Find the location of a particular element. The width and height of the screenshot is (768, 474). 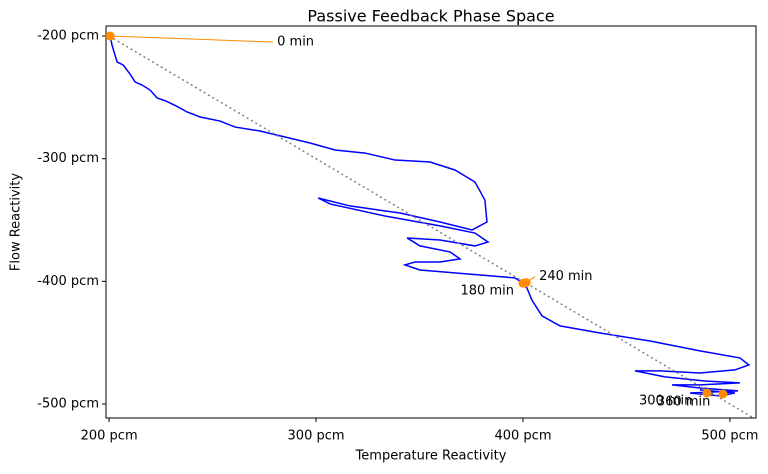

x-axis-label: Temperature Reactivity is located at coordinates (431, 456).